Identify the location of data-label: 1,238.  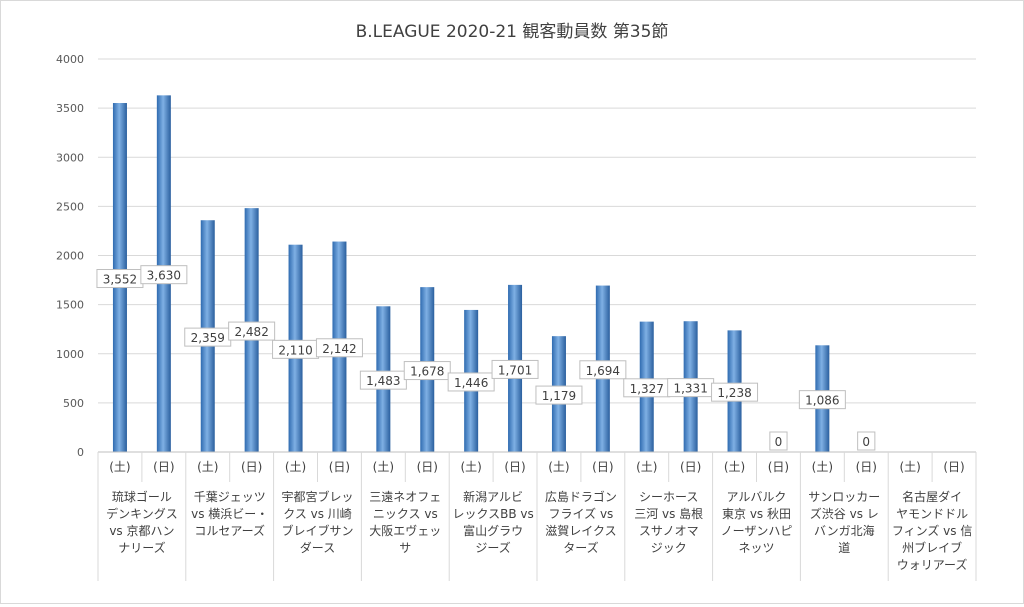
(734, 393).